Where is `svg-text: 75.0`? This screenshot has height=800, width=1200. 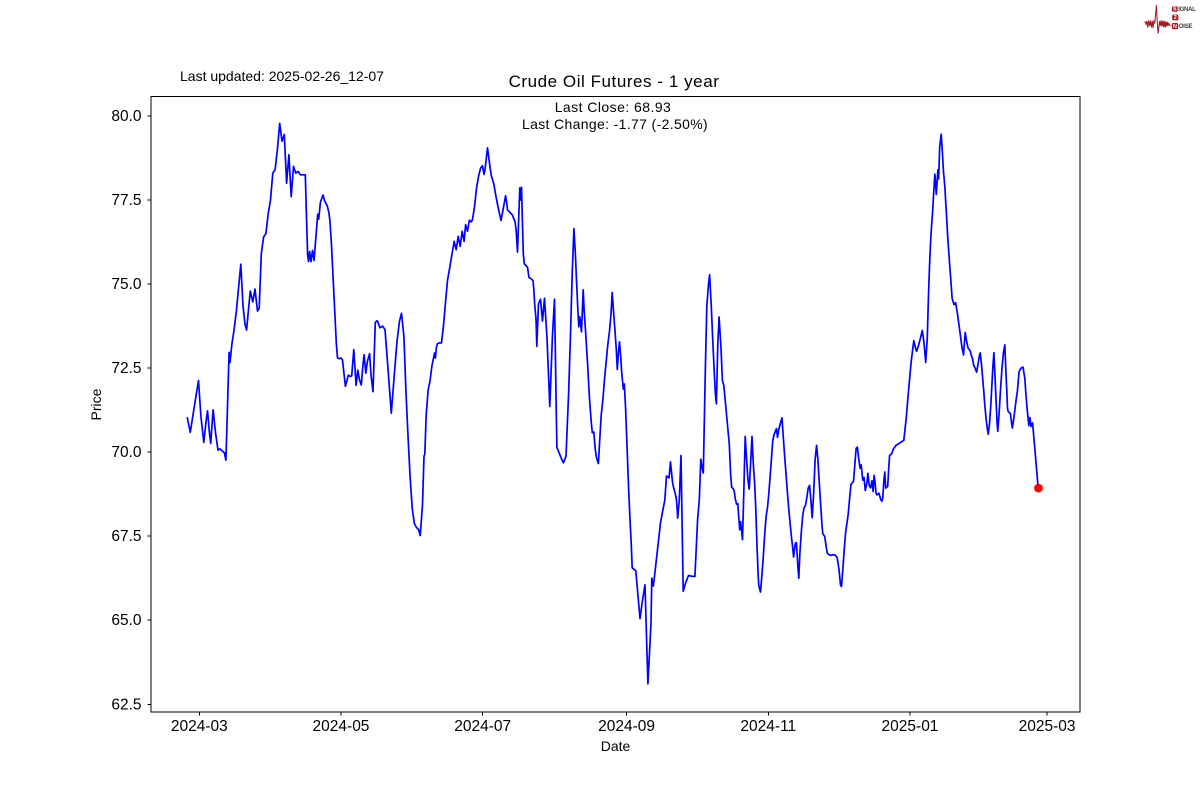 svg-text: 75.0 is located at coordinates (126, 284).